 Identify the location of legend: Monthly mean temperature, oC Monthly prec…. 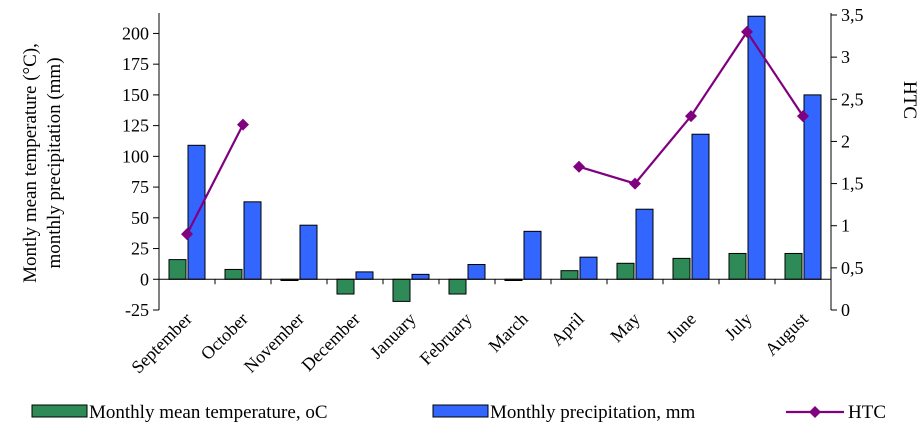
(458, 412).